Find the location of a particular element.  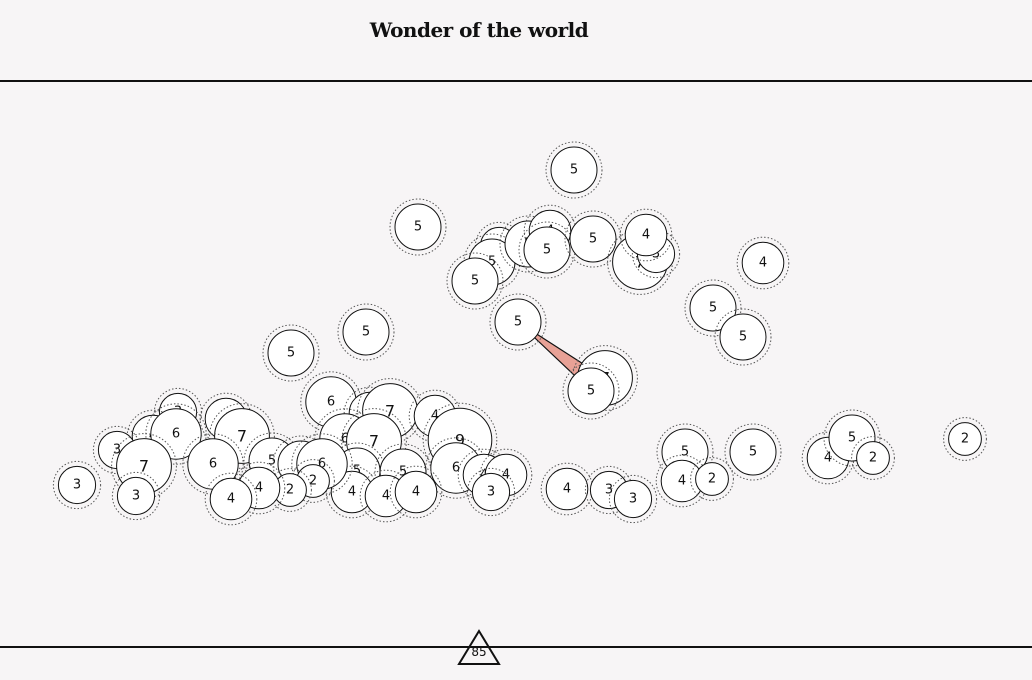

bubble-13: 5 is located at coordinates (713, 308).